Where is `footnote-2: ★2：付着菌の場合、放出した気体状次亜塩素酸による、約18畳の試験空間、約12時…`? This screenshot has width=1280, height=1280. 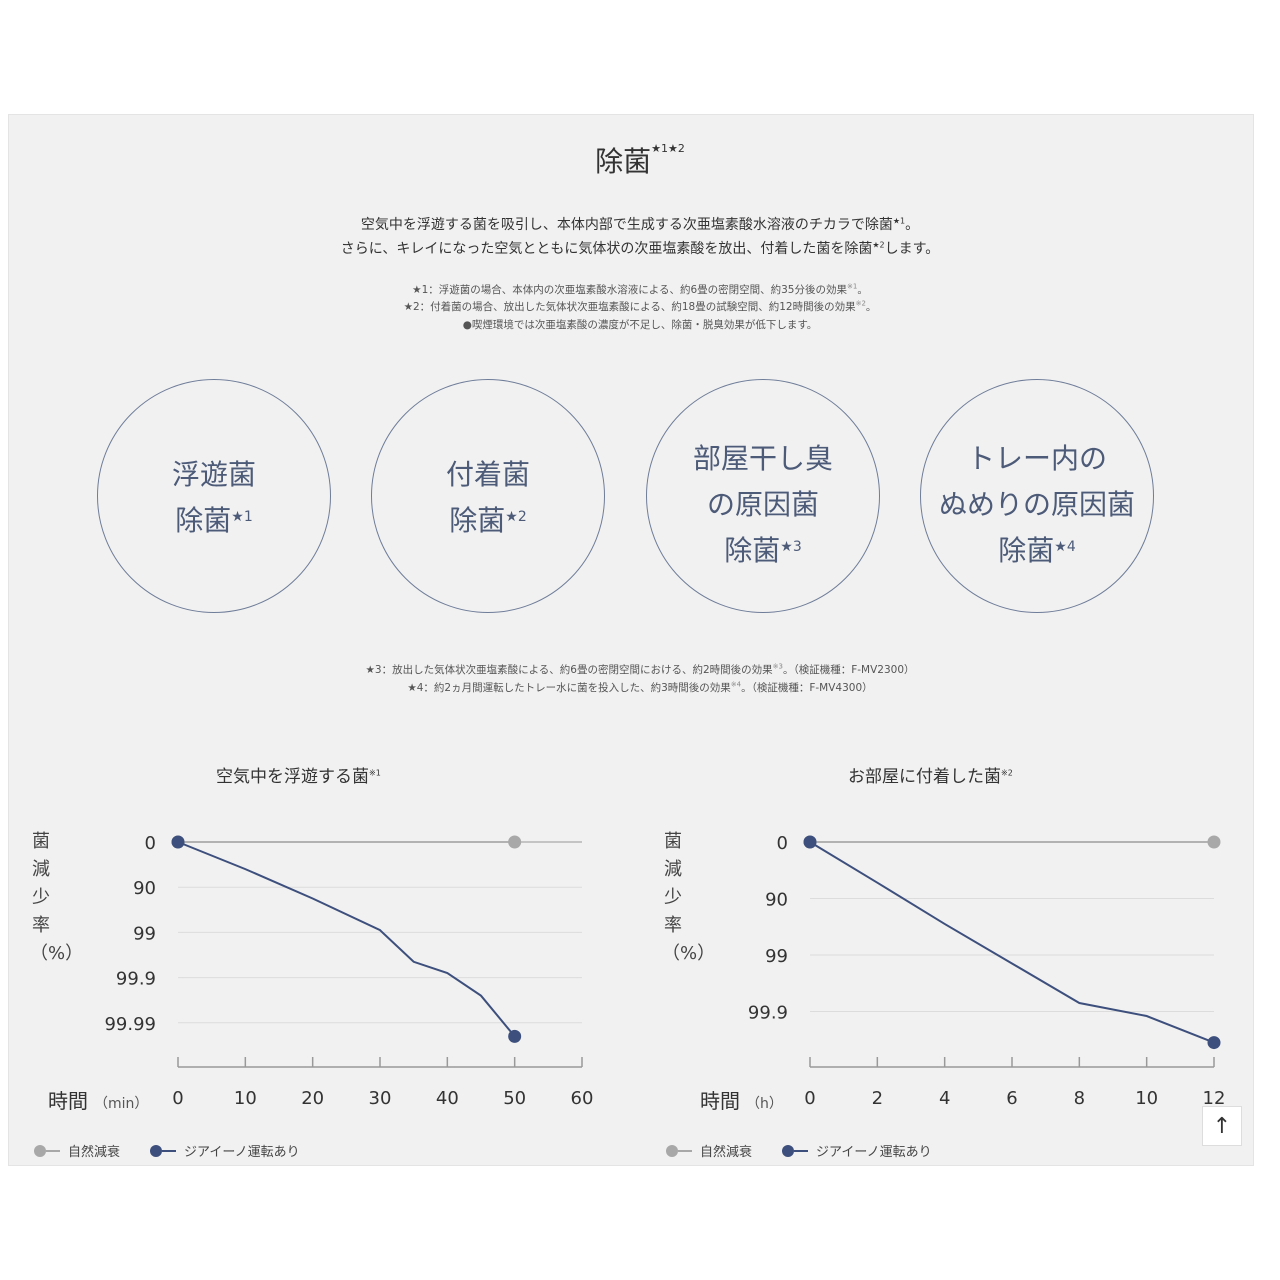
footnote-2: ★2：付着菌の場合、放出した気体状次亜塩素酸による、約18畳の試験空間、約12時… is located at coordinates (640, 306).